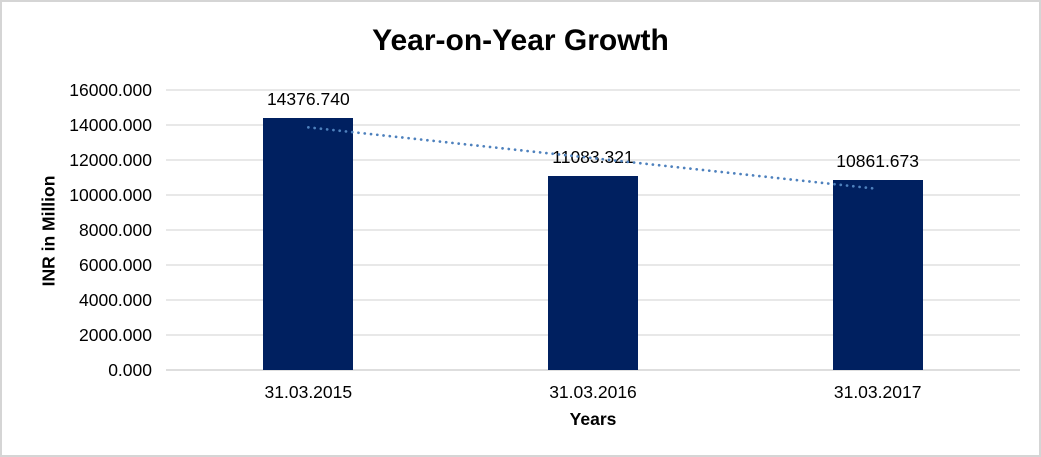 The image size is (1041, 457). What do you see at coordinates (110, 125) in the screenshot?
I see `y-tick-label: 14000.000` at bounding box center [110, 125].